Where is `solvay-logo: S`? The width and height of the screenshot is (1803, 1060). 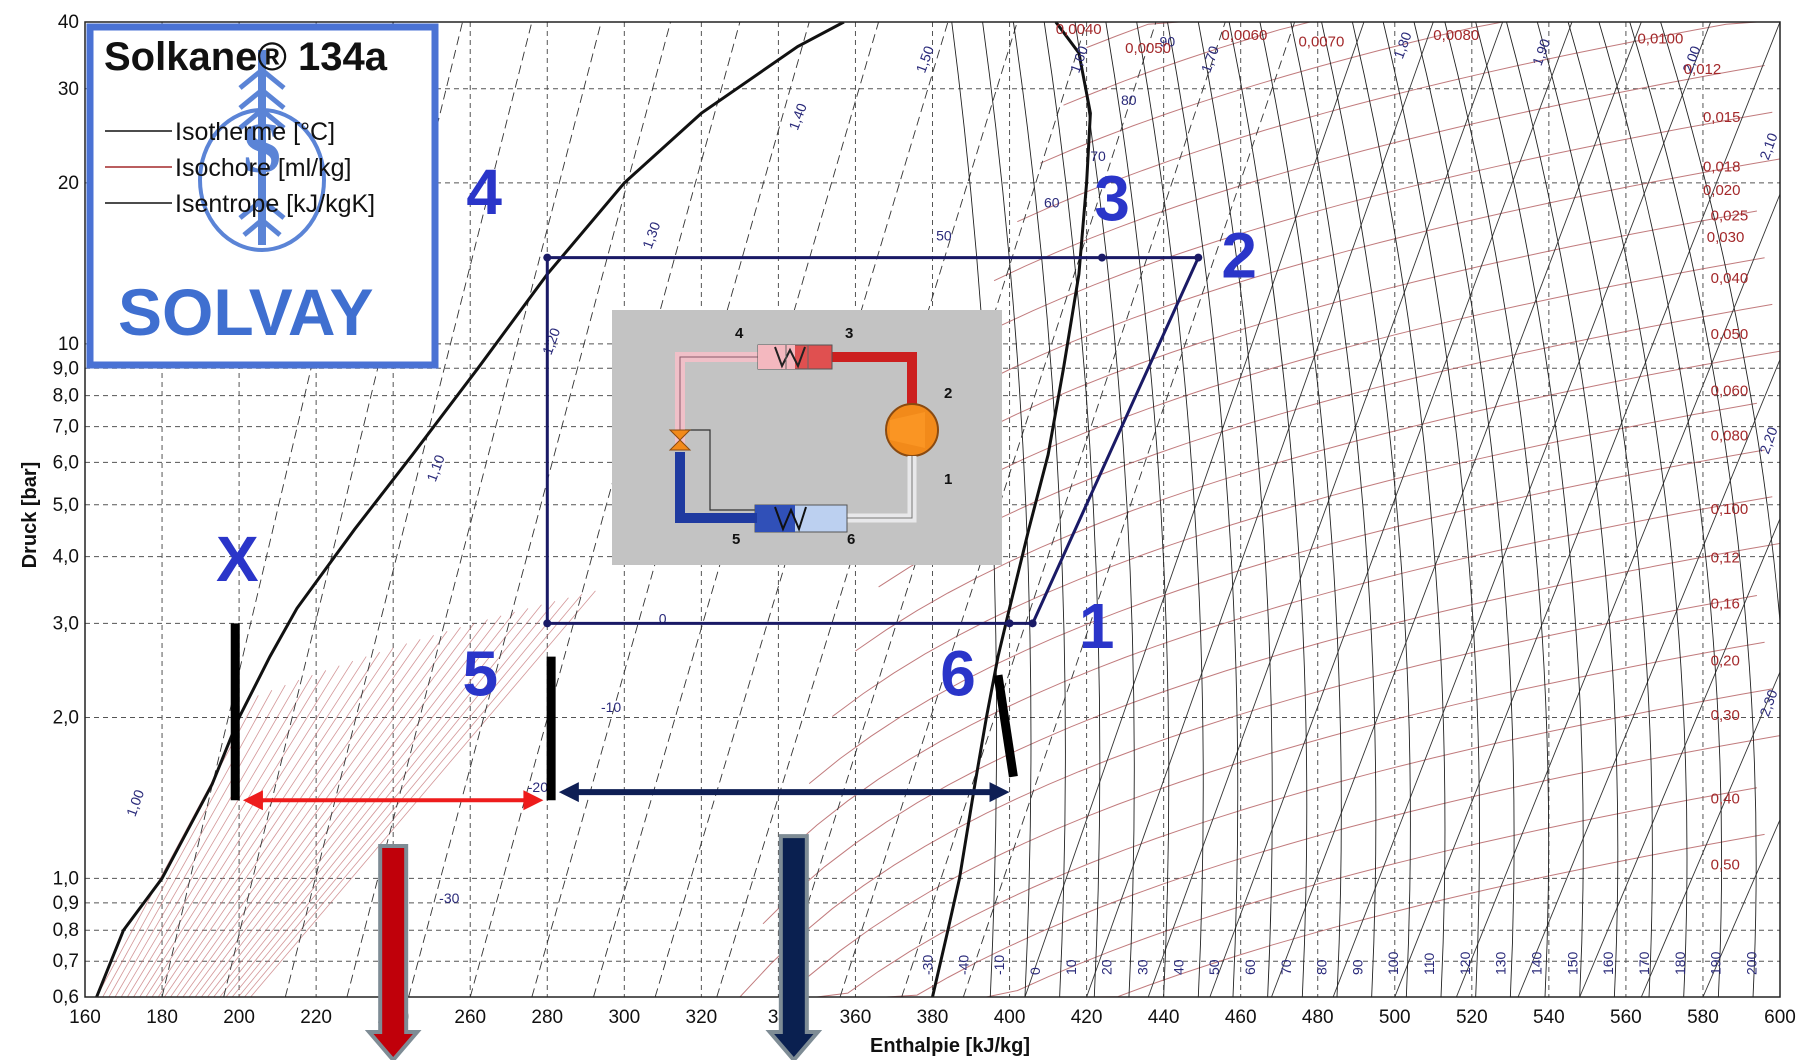
solvay-logo: S is located at coordinates (262, 151).